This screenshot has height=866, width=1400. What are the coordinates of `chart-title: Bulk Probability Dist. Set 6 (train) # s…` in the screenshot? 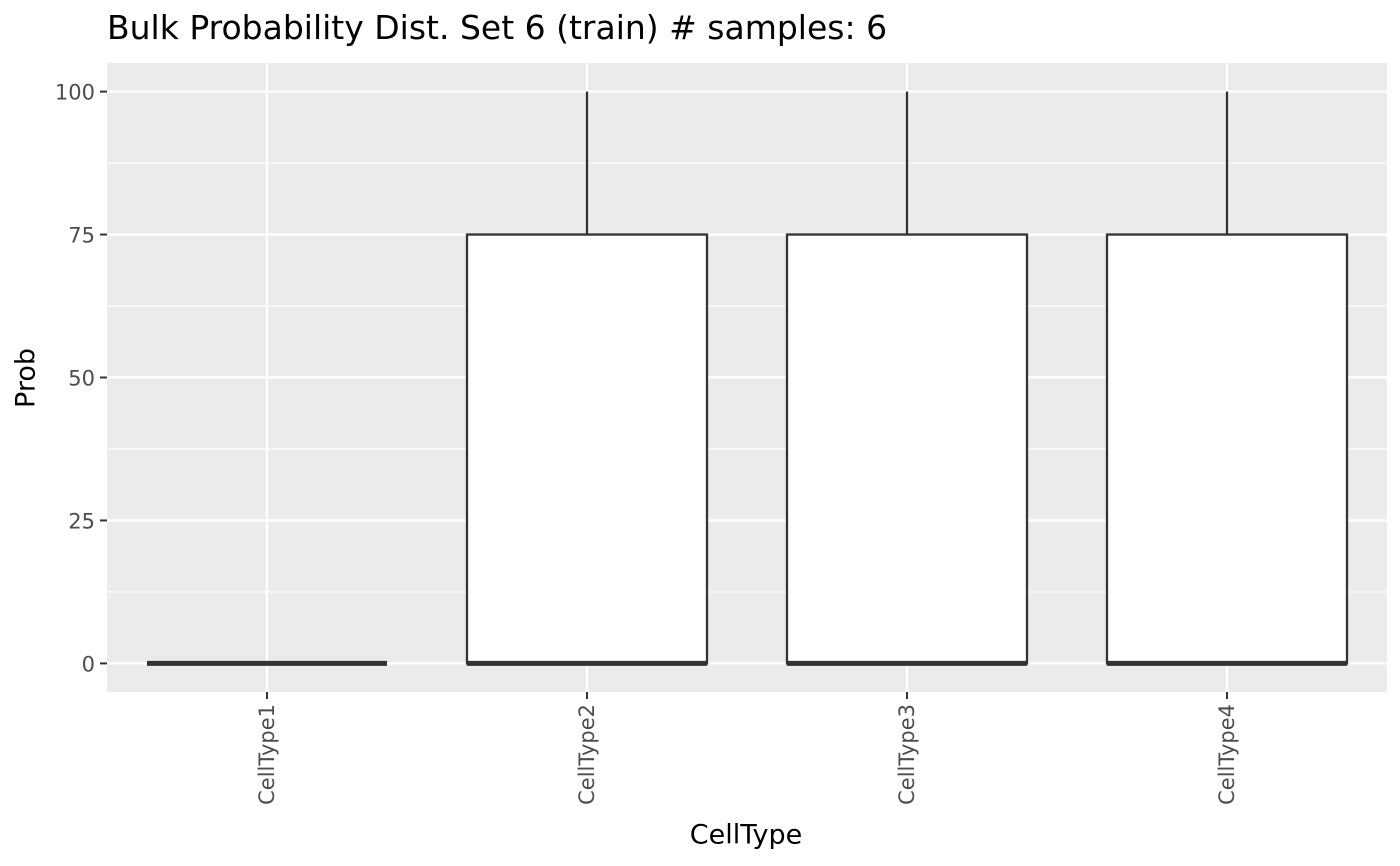 It's located at (497, 27).